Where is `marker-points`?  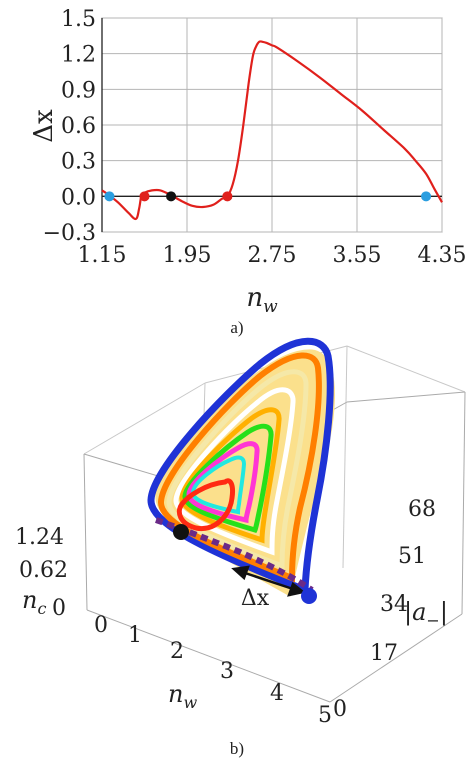 marker-points is located at coordinates (268, 196).